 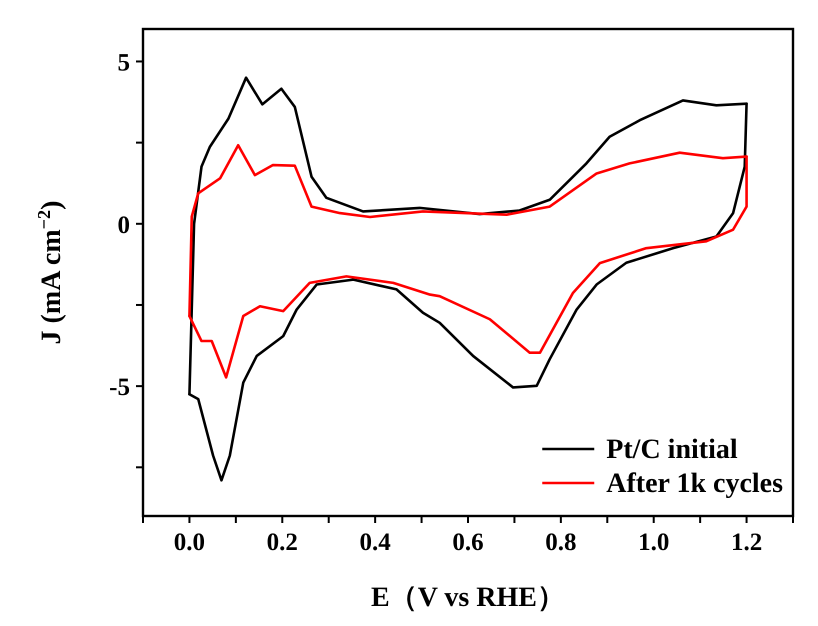 What do you see at coordinates (672, 449) in the screenshot?
I see `legend-label: Pt/C initial` at bounding box center [672, 449].